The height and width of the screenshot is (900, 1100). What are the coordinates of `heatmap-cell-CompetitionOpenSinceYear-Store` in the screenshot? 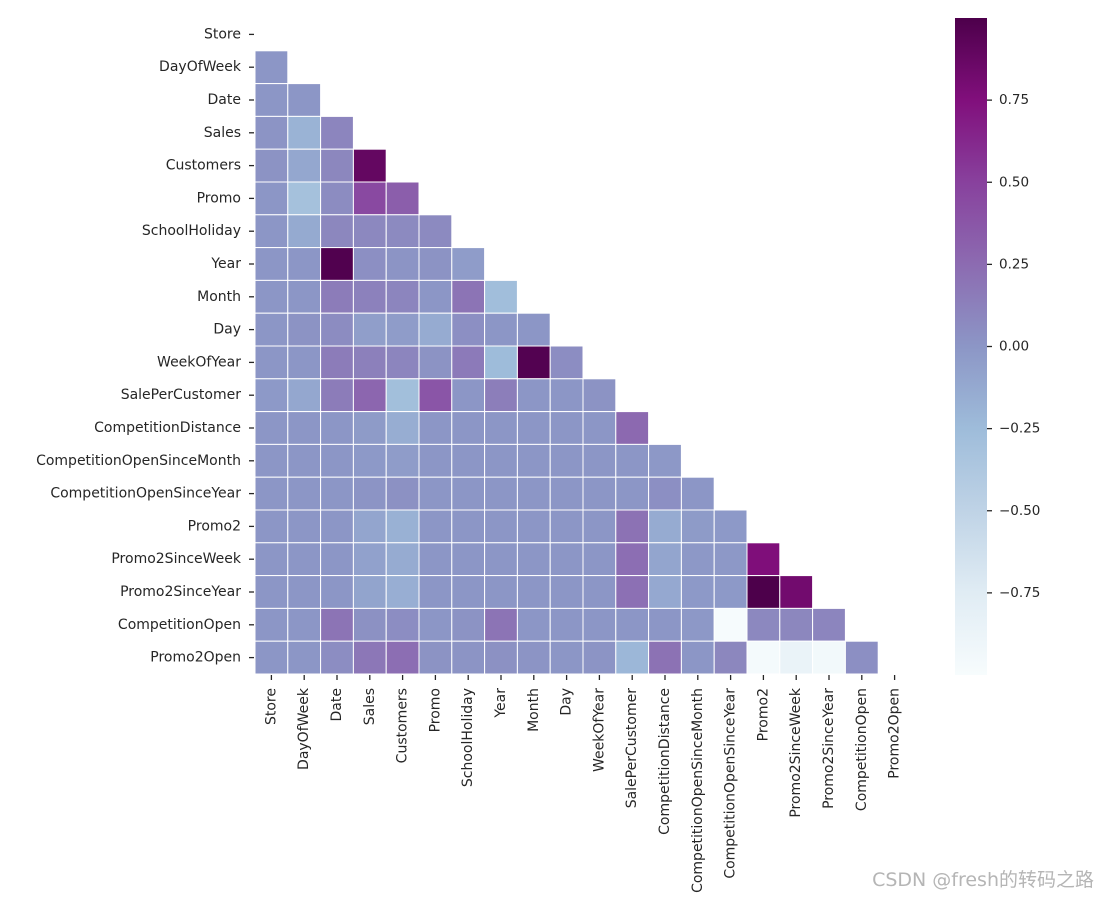 It's located at (271, 493).